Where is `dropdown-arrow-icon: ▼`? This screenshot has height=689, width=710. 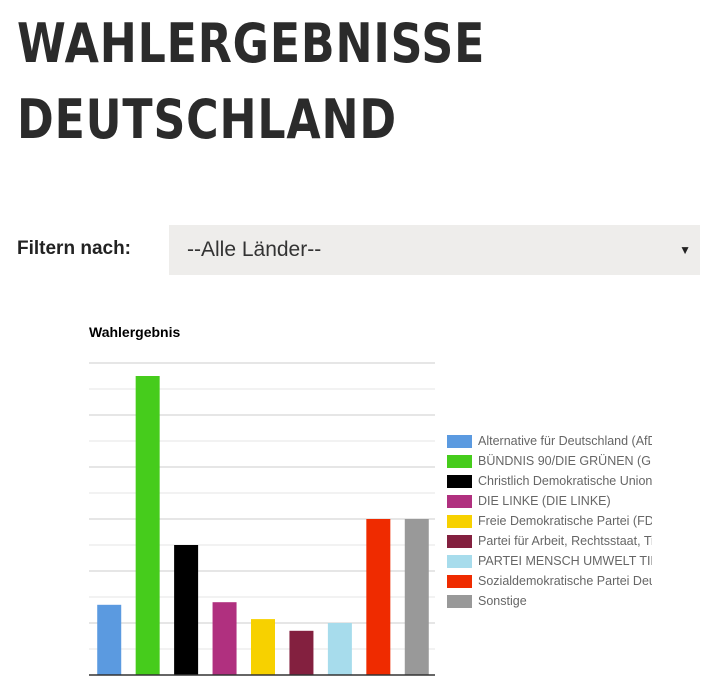
dropdown-arrow-icon: ▼ is located at coordinates (685, 250).